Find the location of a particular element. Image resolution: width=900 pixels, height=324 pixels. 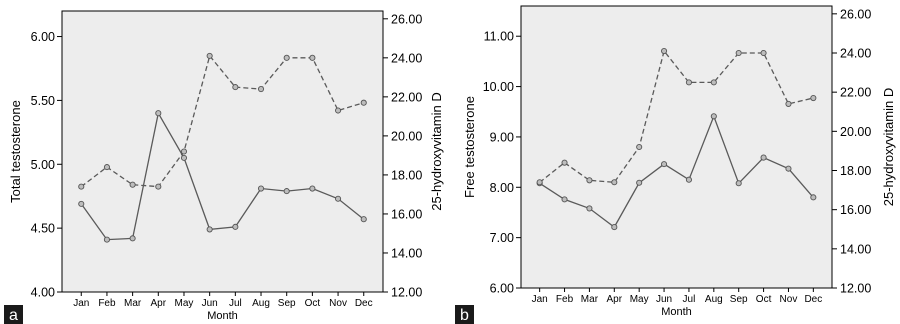

panel-label: b is located at coordinates (464, 315).